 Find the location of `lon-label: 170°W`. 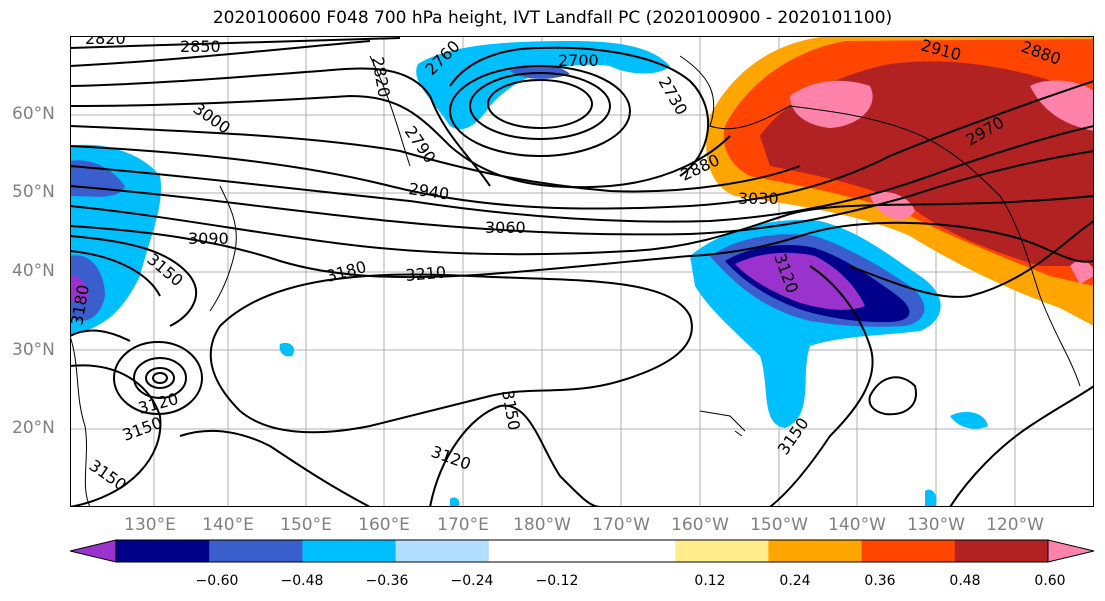

lon-label: 170°W is located at coordinates (621, 525).